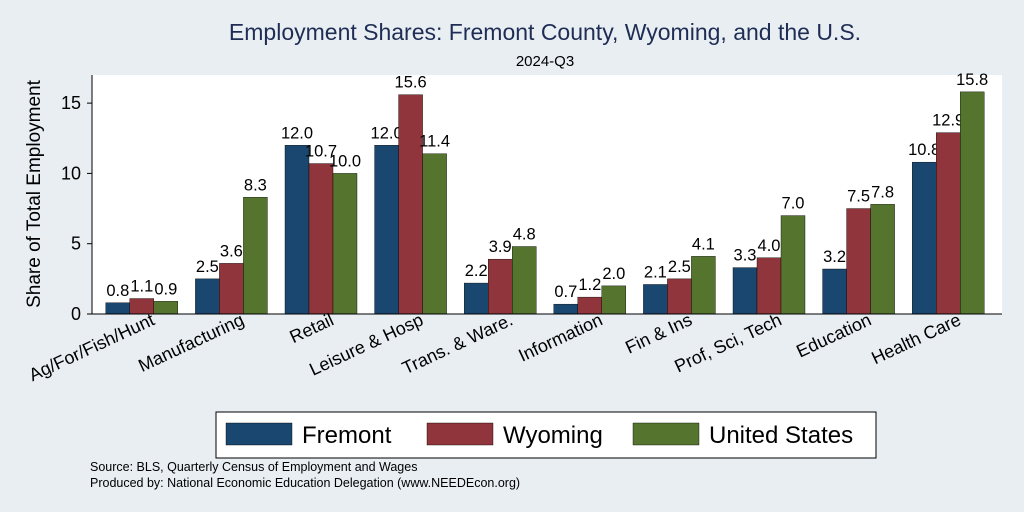 Image resolution: width=1024 pixels, height=512 pixels. I want to click on category-label: Fin & Ins, so click(658, 333).